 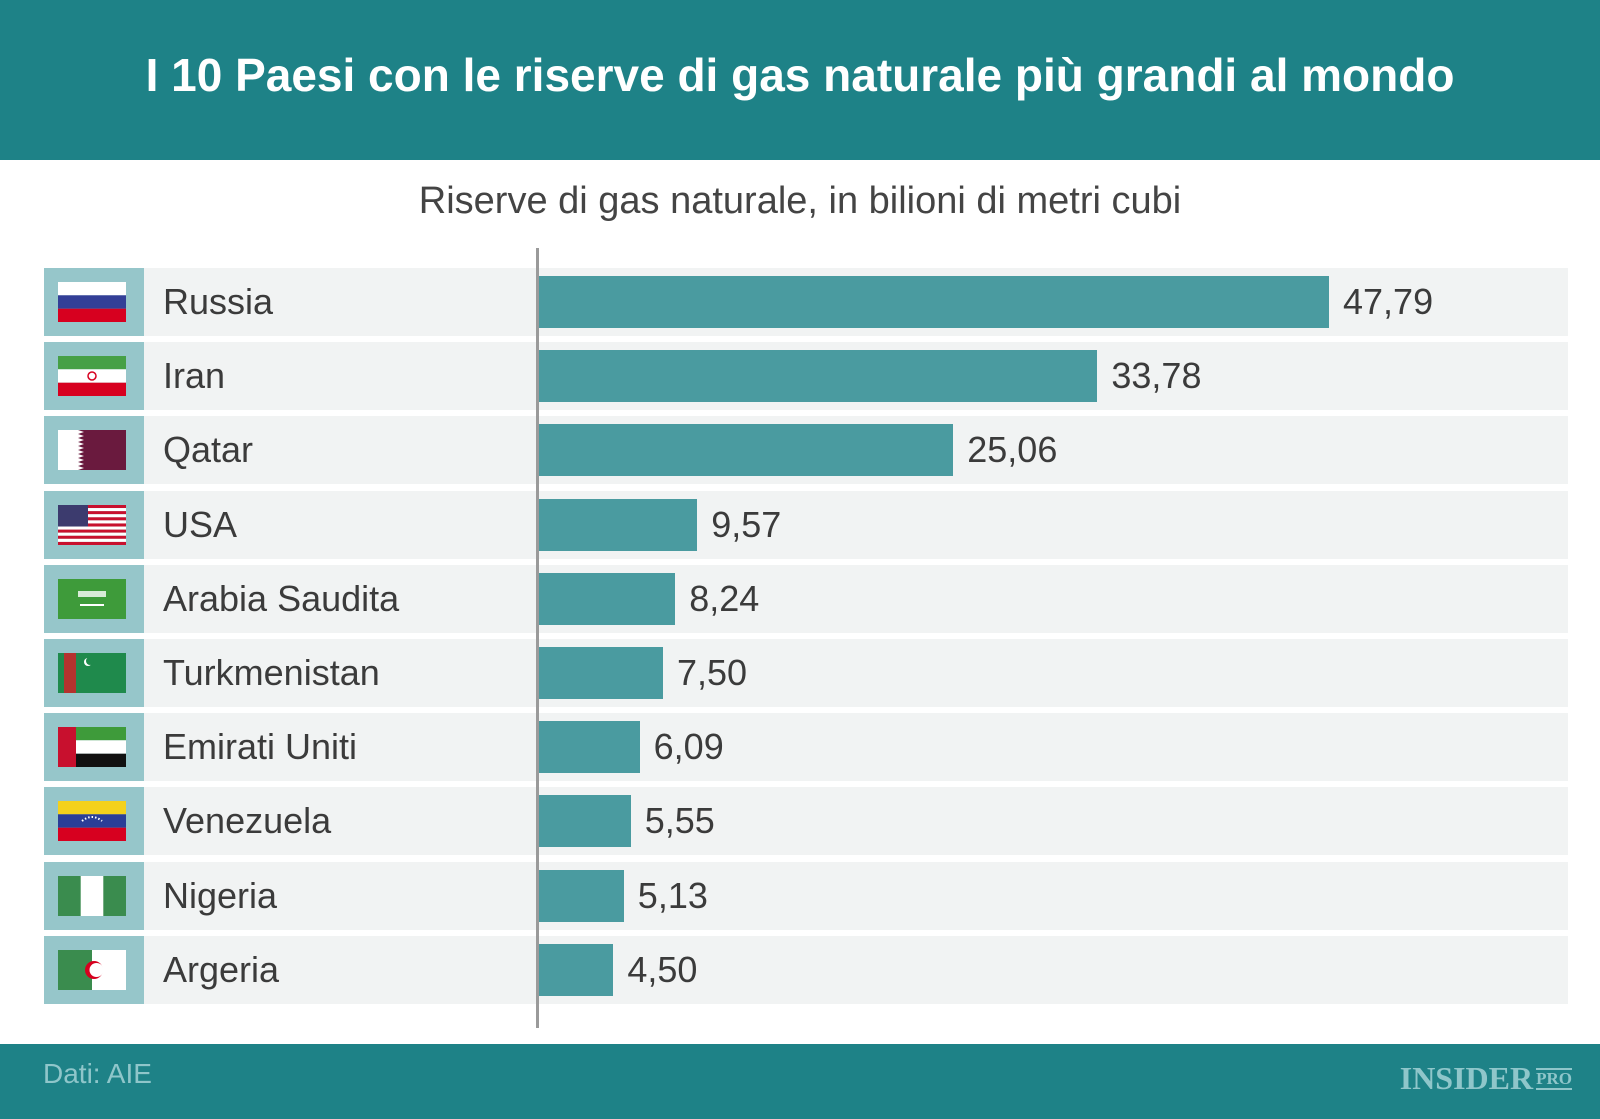 What do you see at coordinates (806, 969) in the screenshot?
I see `bar-row: Argeria 4,50` at bounding box center [806, 969].